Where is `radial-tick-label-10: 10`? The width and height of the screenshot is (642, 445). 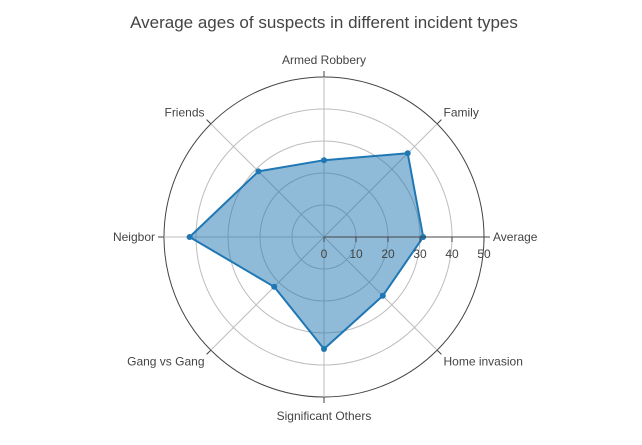 radial-tick-label-10: 10 is located at coordinates (356, 254).